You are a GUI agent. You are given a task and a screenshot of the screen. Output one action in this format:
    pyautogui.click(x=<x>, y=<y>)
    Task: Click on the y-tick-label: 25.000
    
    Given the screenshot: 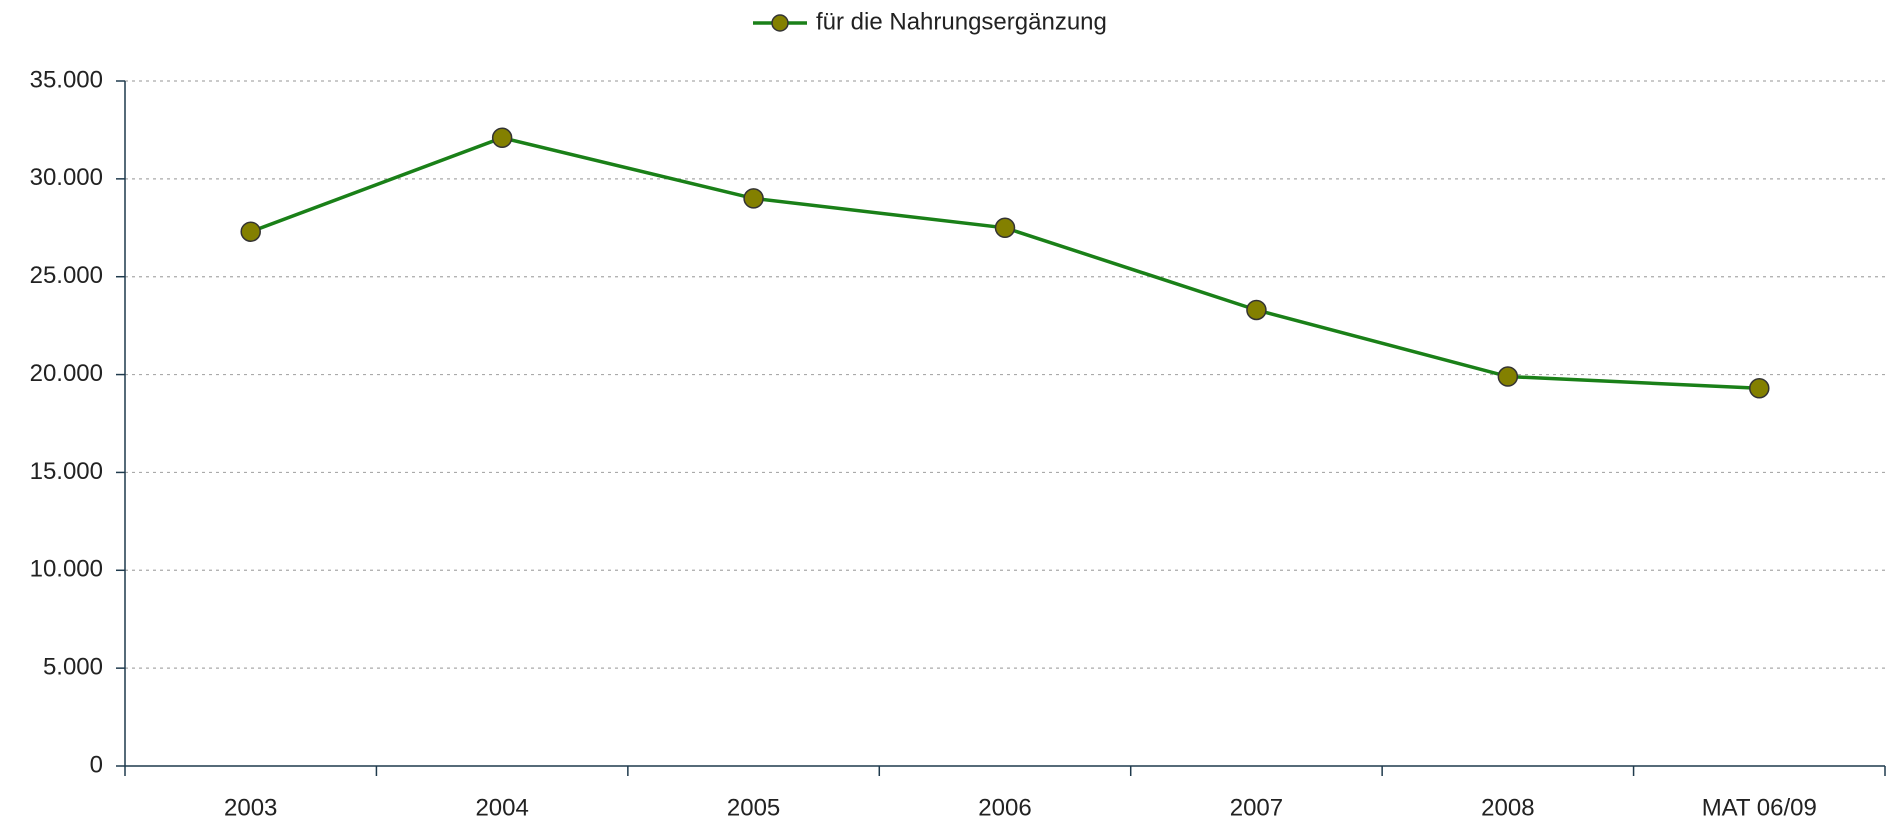 What is the action you would take?
    pyautogui.click(x=66, y=275)
    